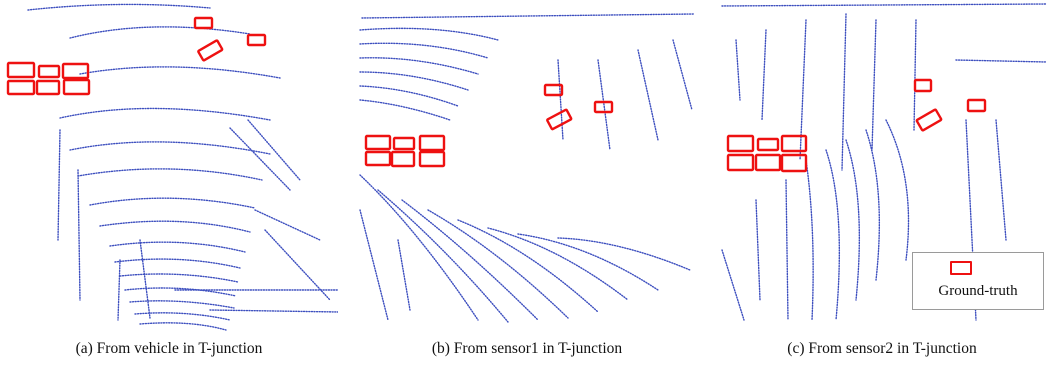  I want to click on legend-label: Ground-truth, so click(978, 291).